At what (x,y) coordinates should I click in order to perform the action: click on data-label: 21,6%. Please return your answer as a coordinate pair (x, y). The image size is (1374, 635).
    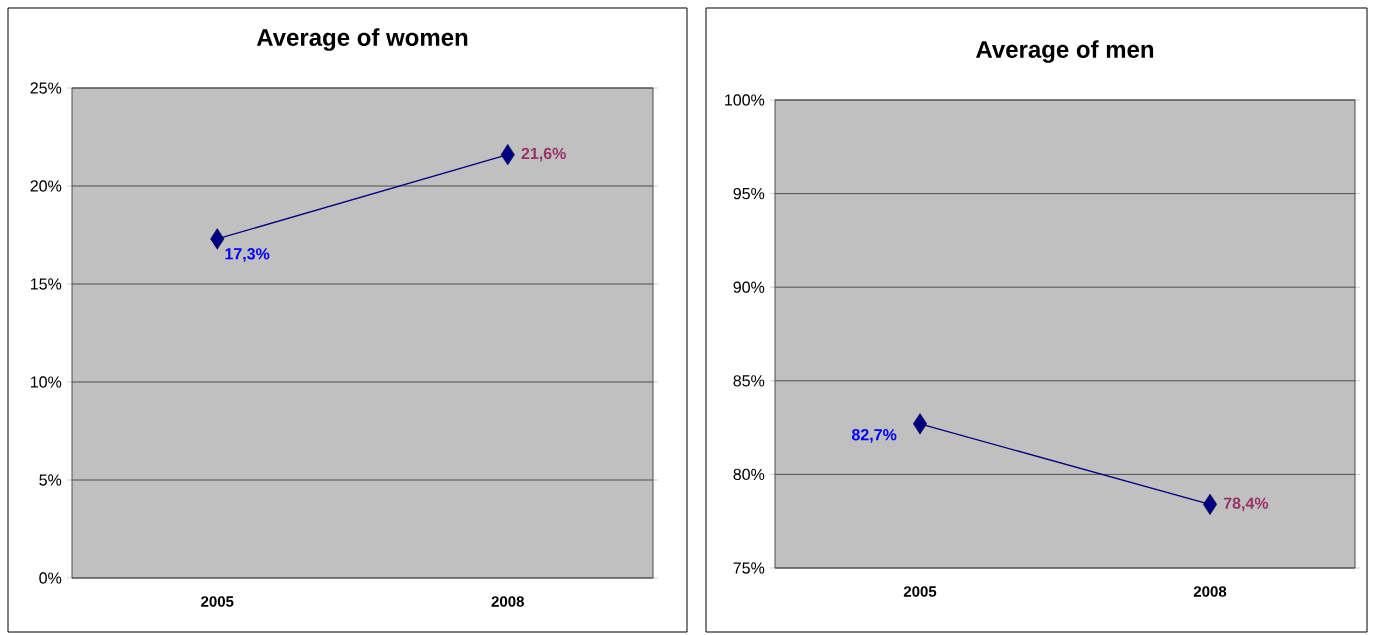
    Looking at the image, I should click on (543, 154).